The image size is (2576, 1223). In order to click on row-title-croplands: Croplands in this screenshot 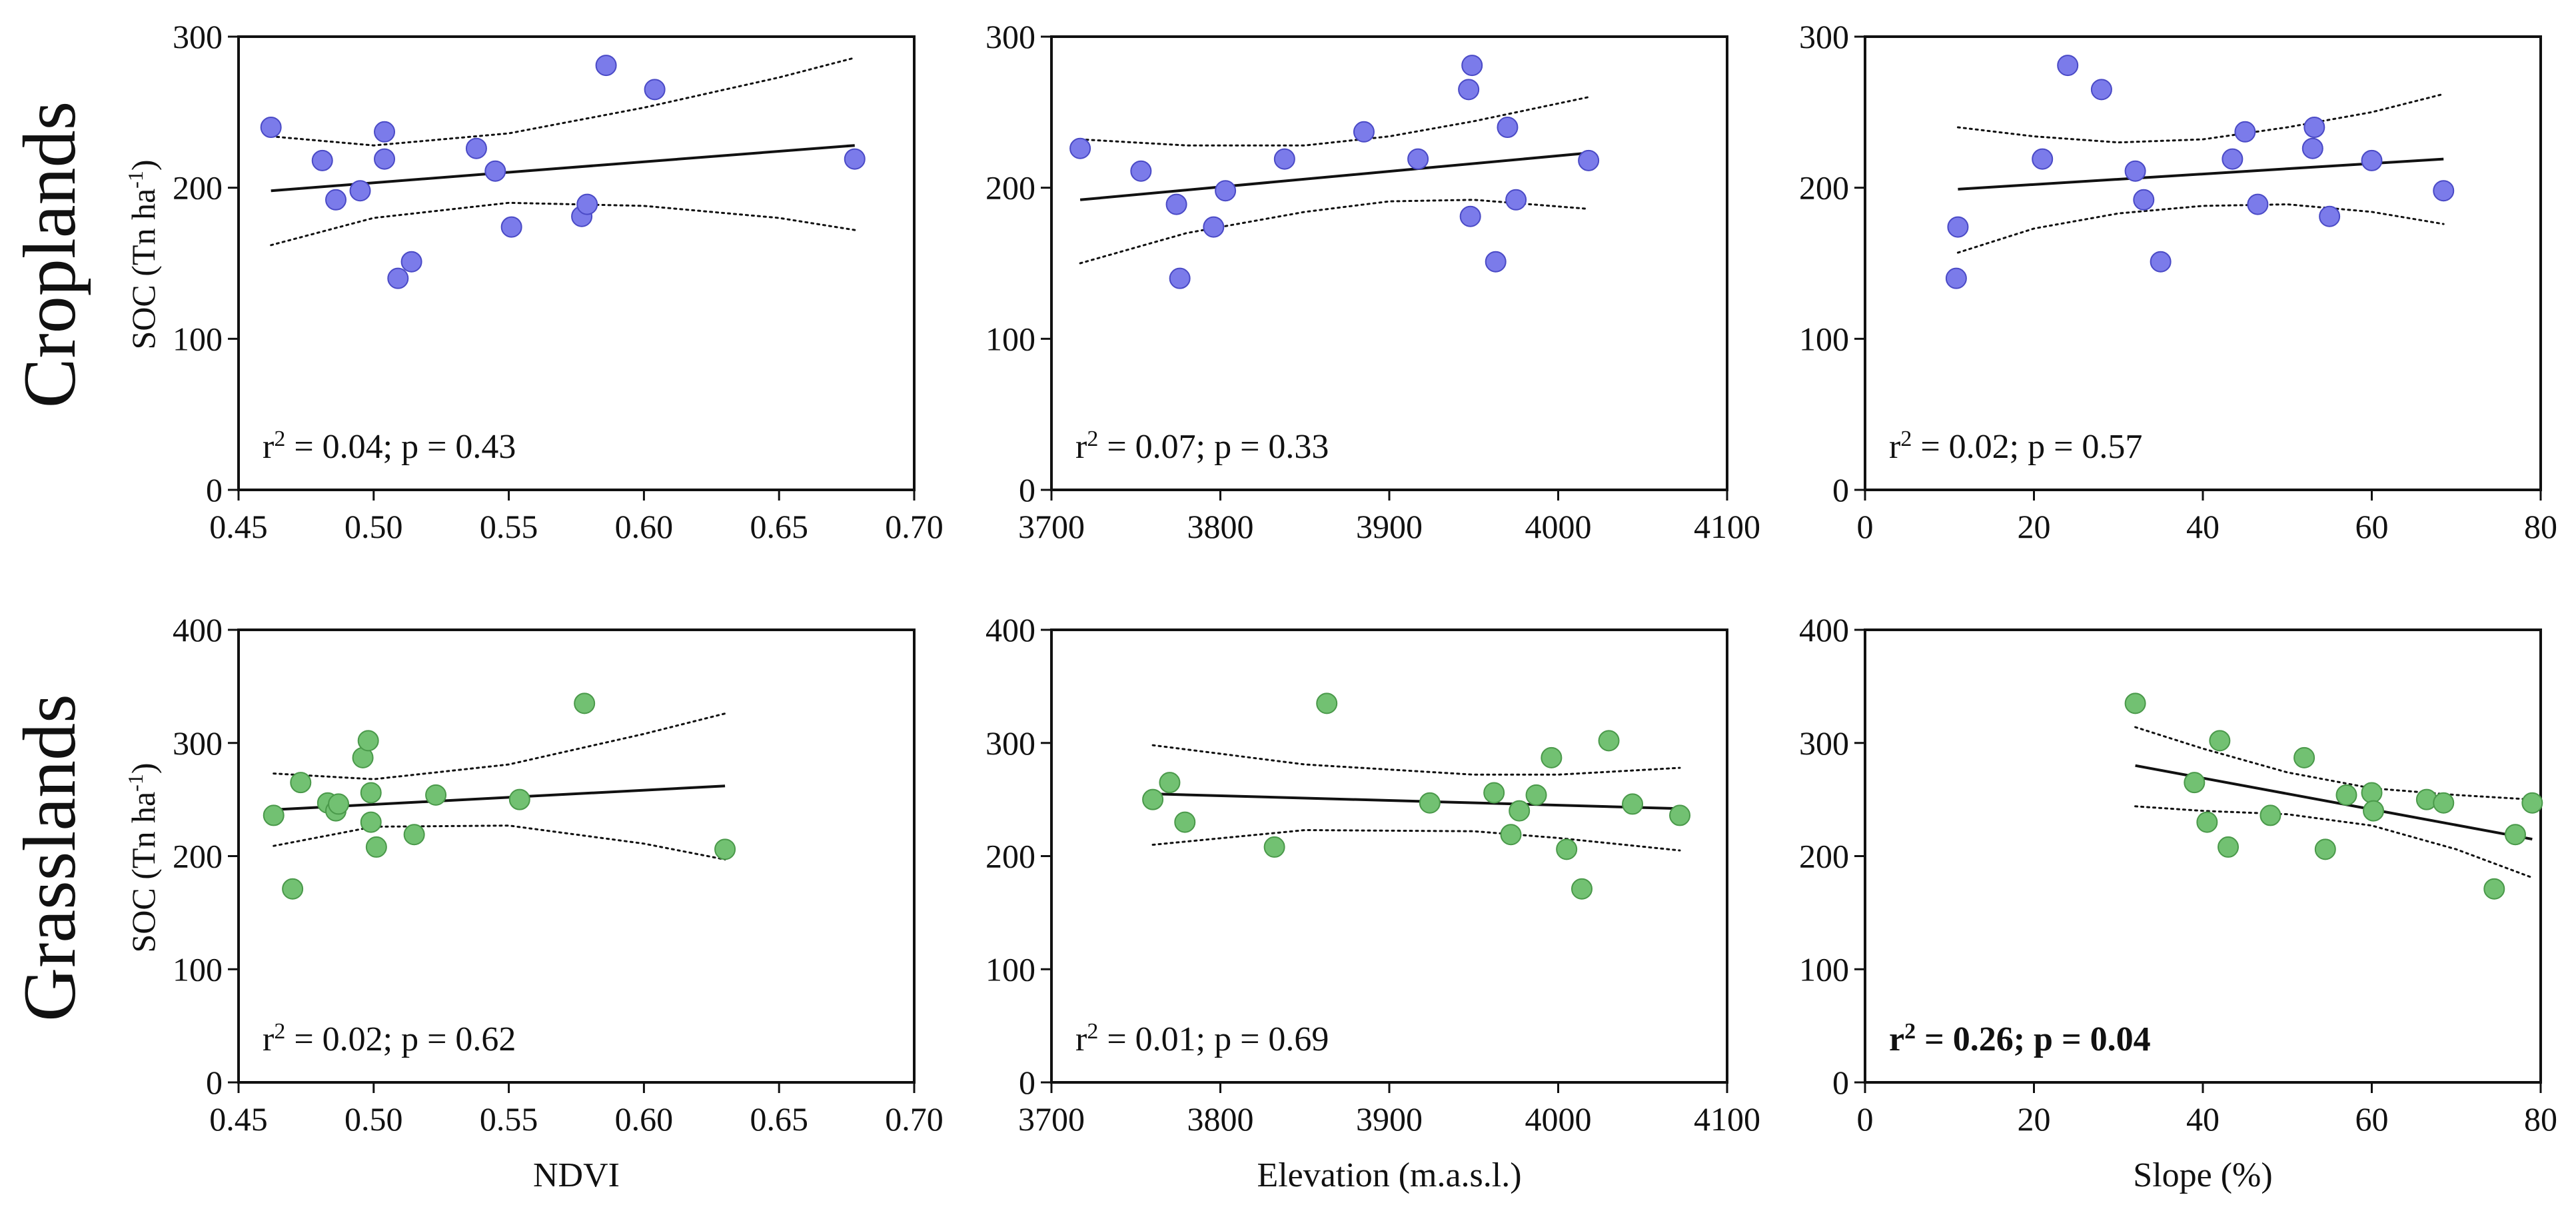, I will do `click(50, 254)`.